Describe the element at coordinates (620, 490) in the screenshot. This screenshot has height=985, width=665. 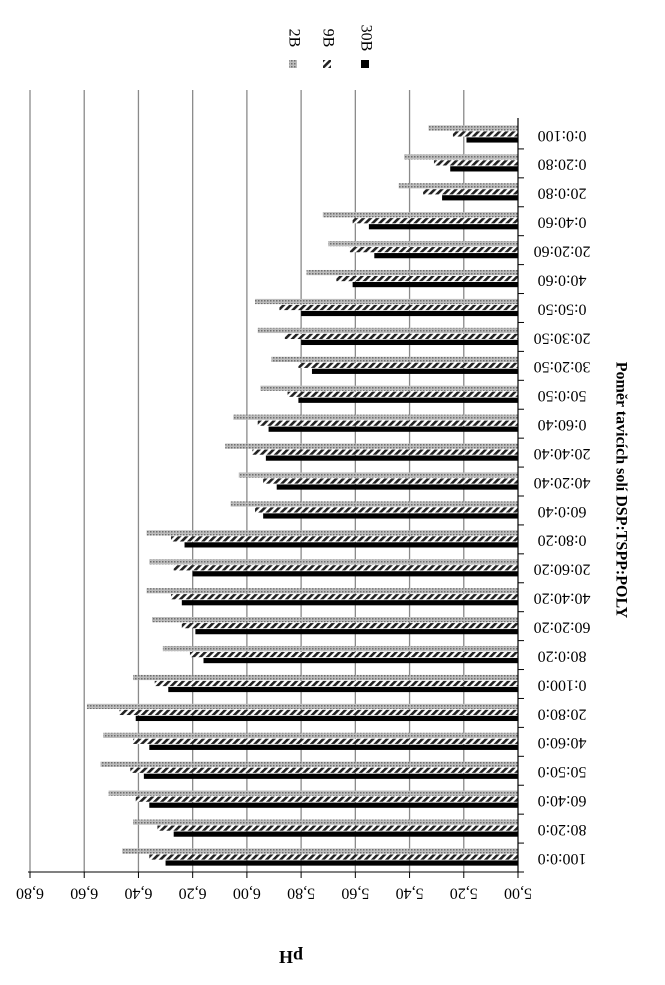
I see `x-axis-title: Poměr tavicích solí DSP:TSPP:POLY` at that location.